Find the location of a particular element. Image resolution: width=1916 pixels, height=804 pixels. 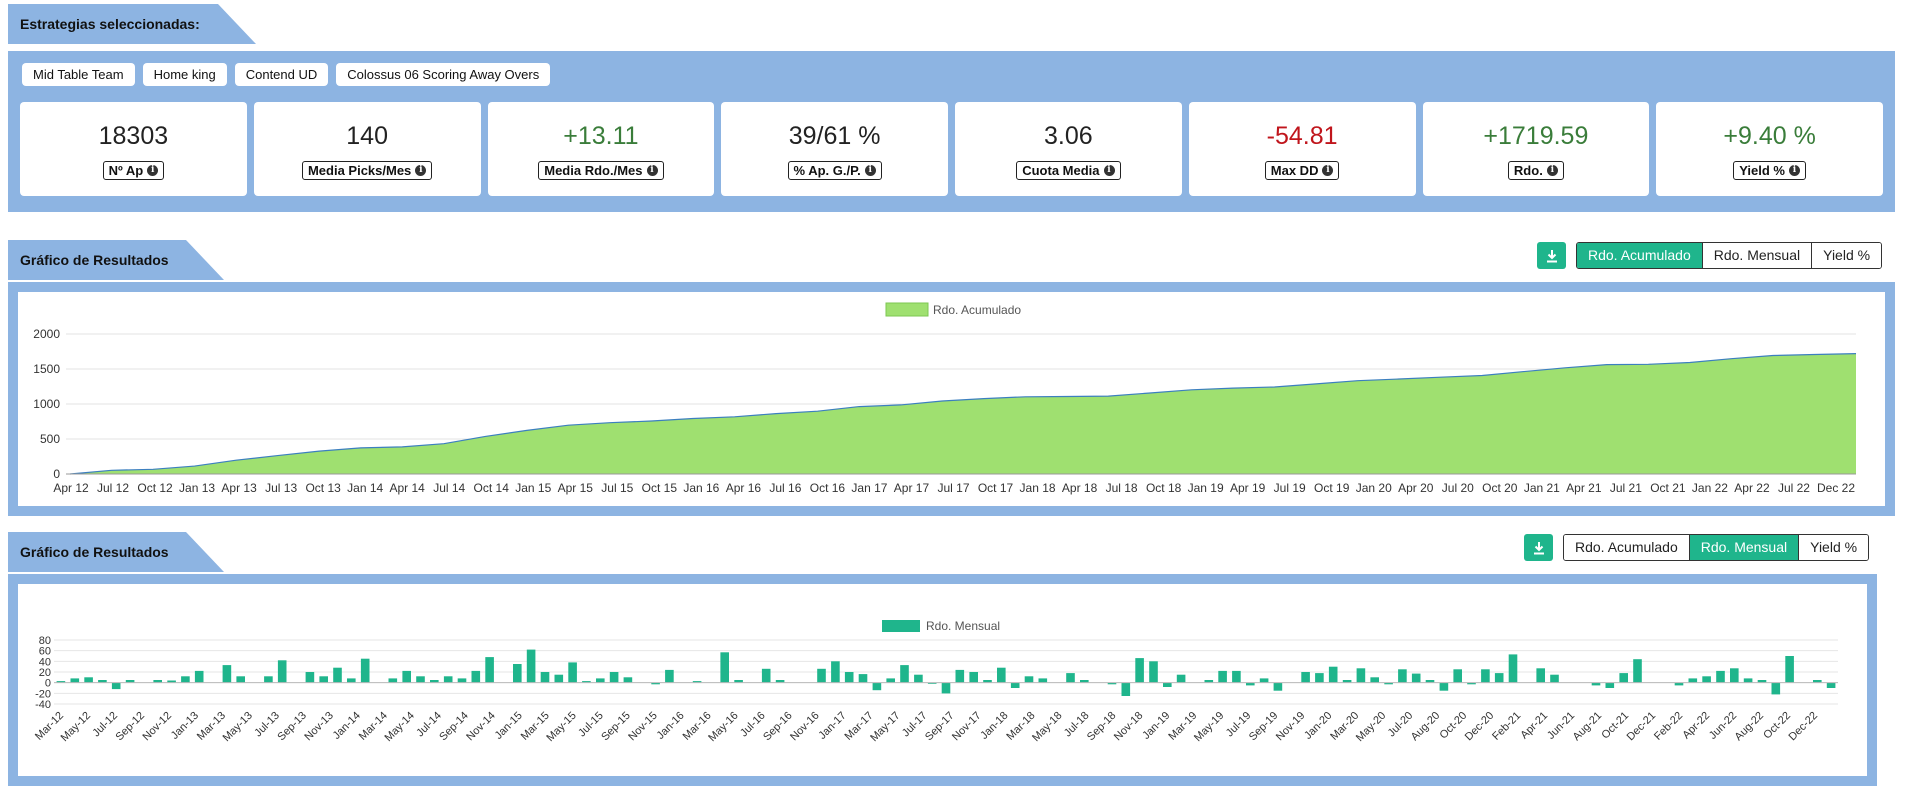

x-tick-label: Oct 20 is located at coordinates (1500, 488).